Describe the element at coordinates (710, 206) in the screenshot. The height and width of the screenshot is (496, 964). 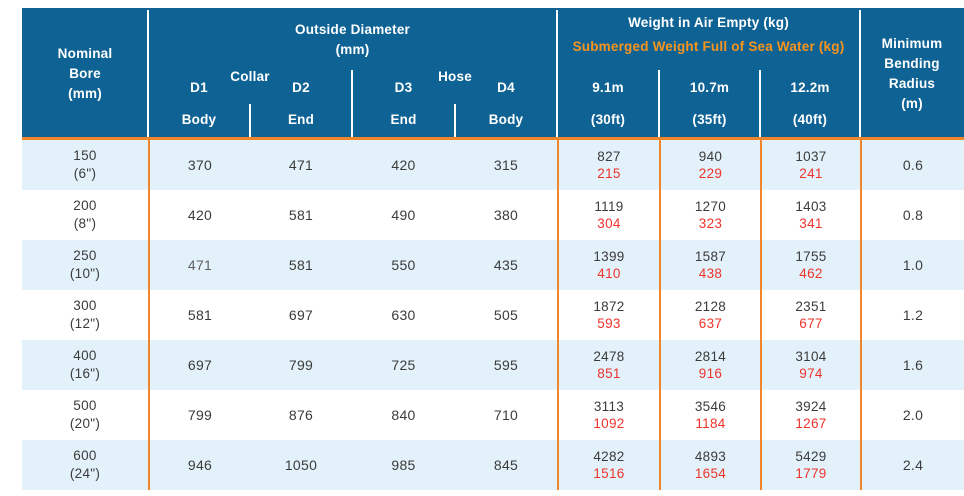
I see `weight-air: 1270` at that location.